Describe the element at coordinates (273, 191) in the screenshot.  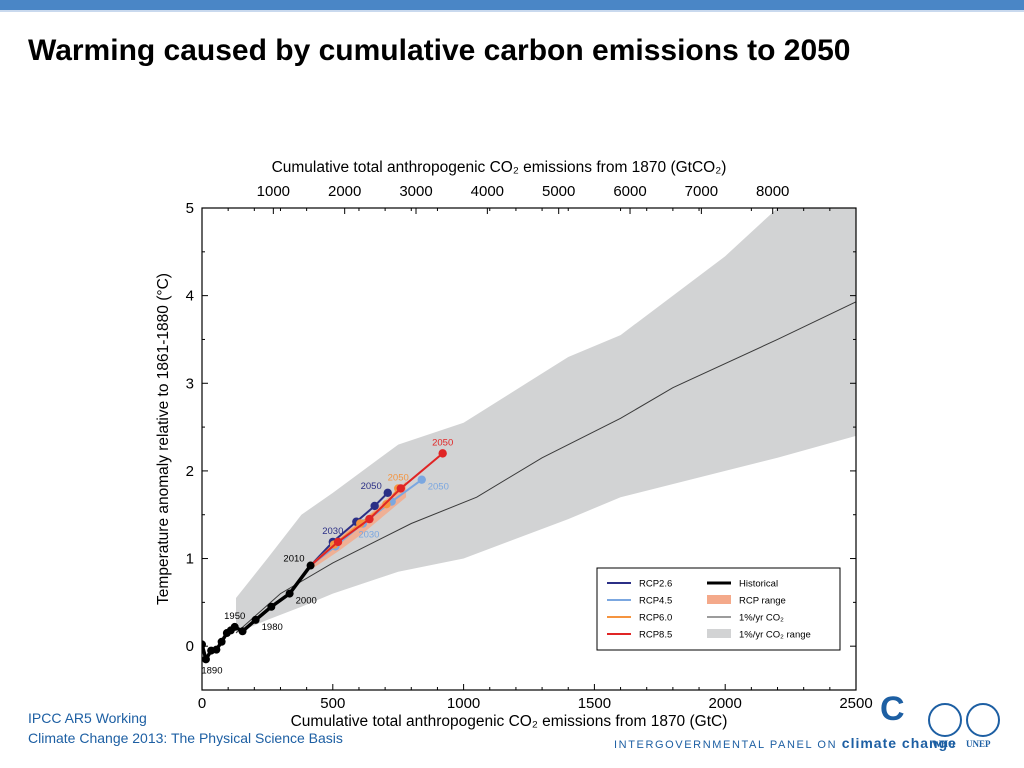
I see `top-tick-label: 1000` at that location.